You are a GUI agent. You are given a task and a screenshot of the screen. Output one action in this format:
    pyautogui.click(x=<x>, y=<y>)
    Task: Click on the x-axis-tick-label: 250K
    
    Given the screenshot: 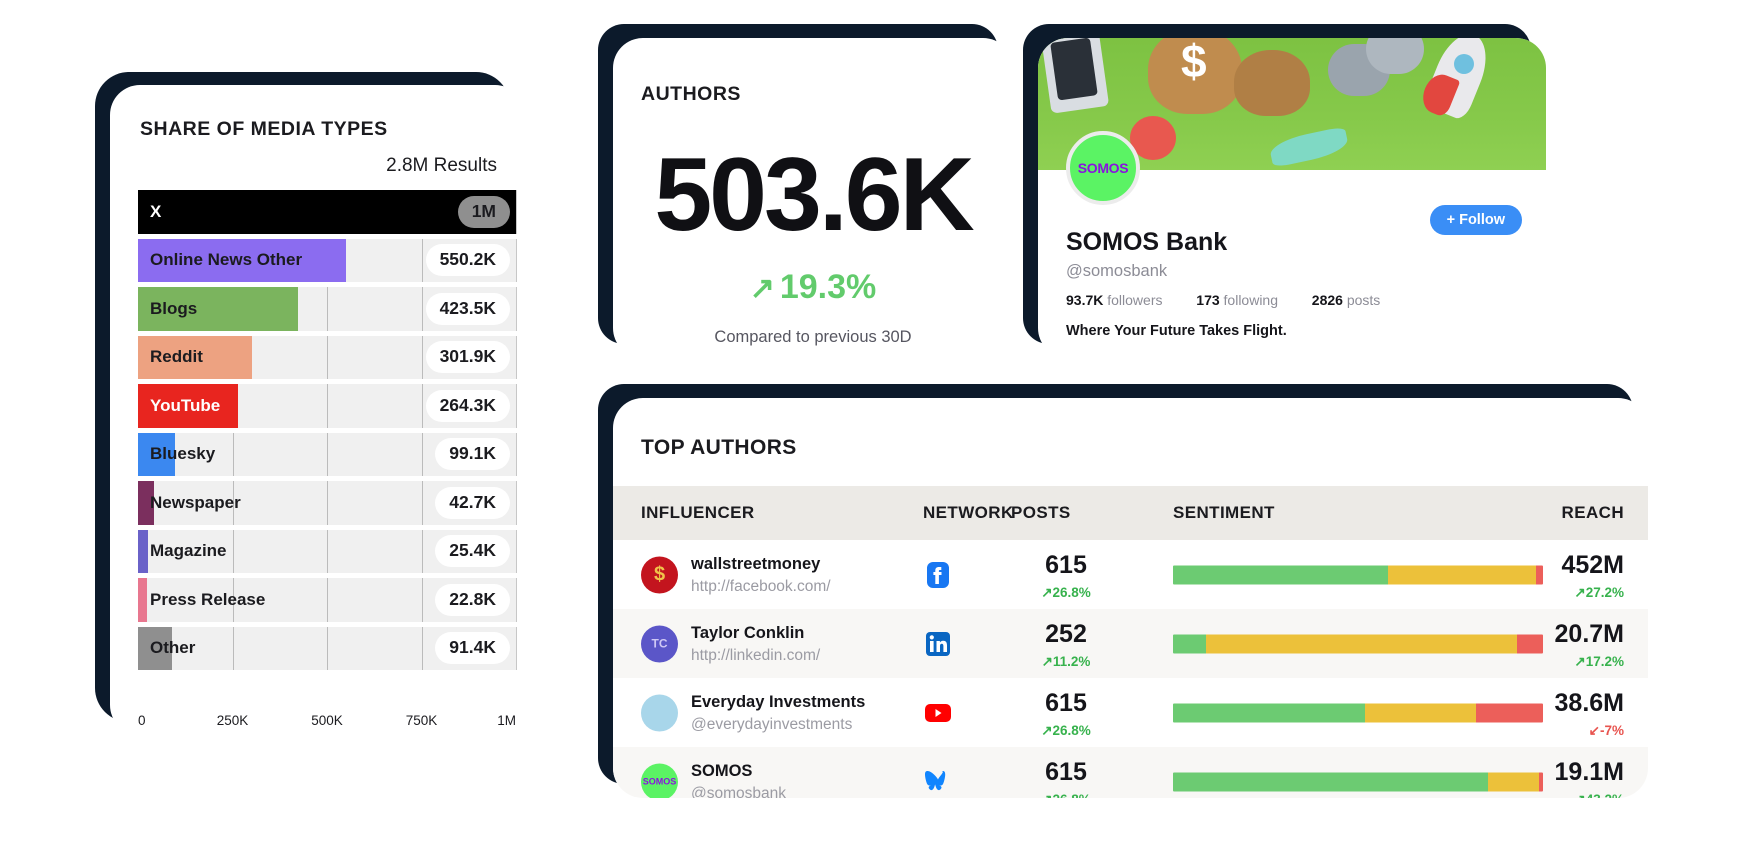 What is the action you would take?
    pyautogui.click(x=232, y=720)
    